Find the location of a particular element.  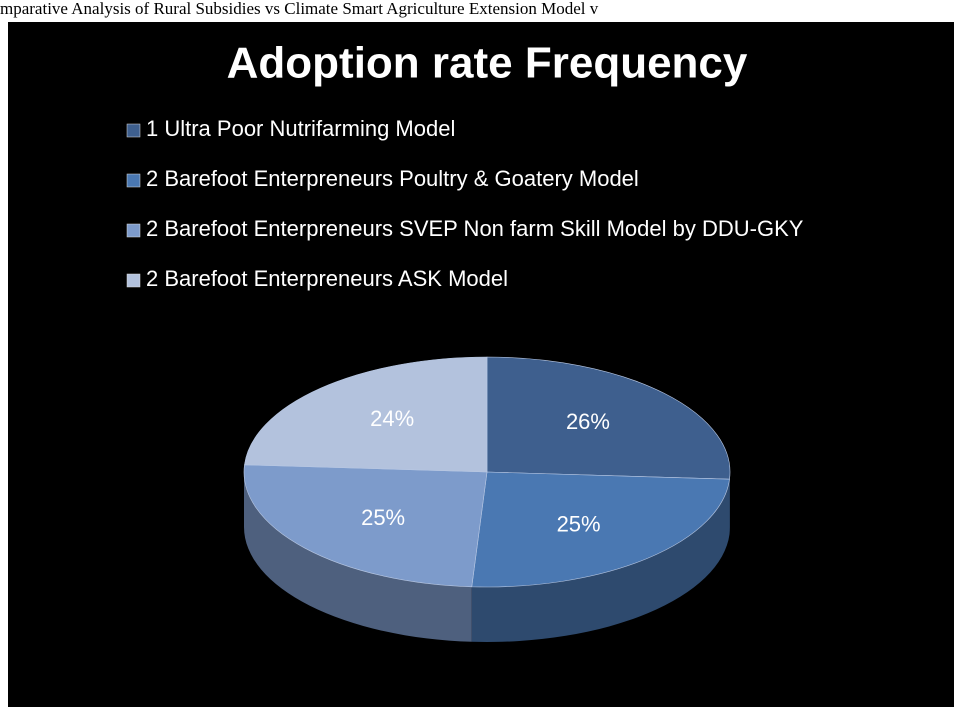

legend-label: 2 Barefoot Enterpreneurs ASK Model is located at coordinates (327, 278).